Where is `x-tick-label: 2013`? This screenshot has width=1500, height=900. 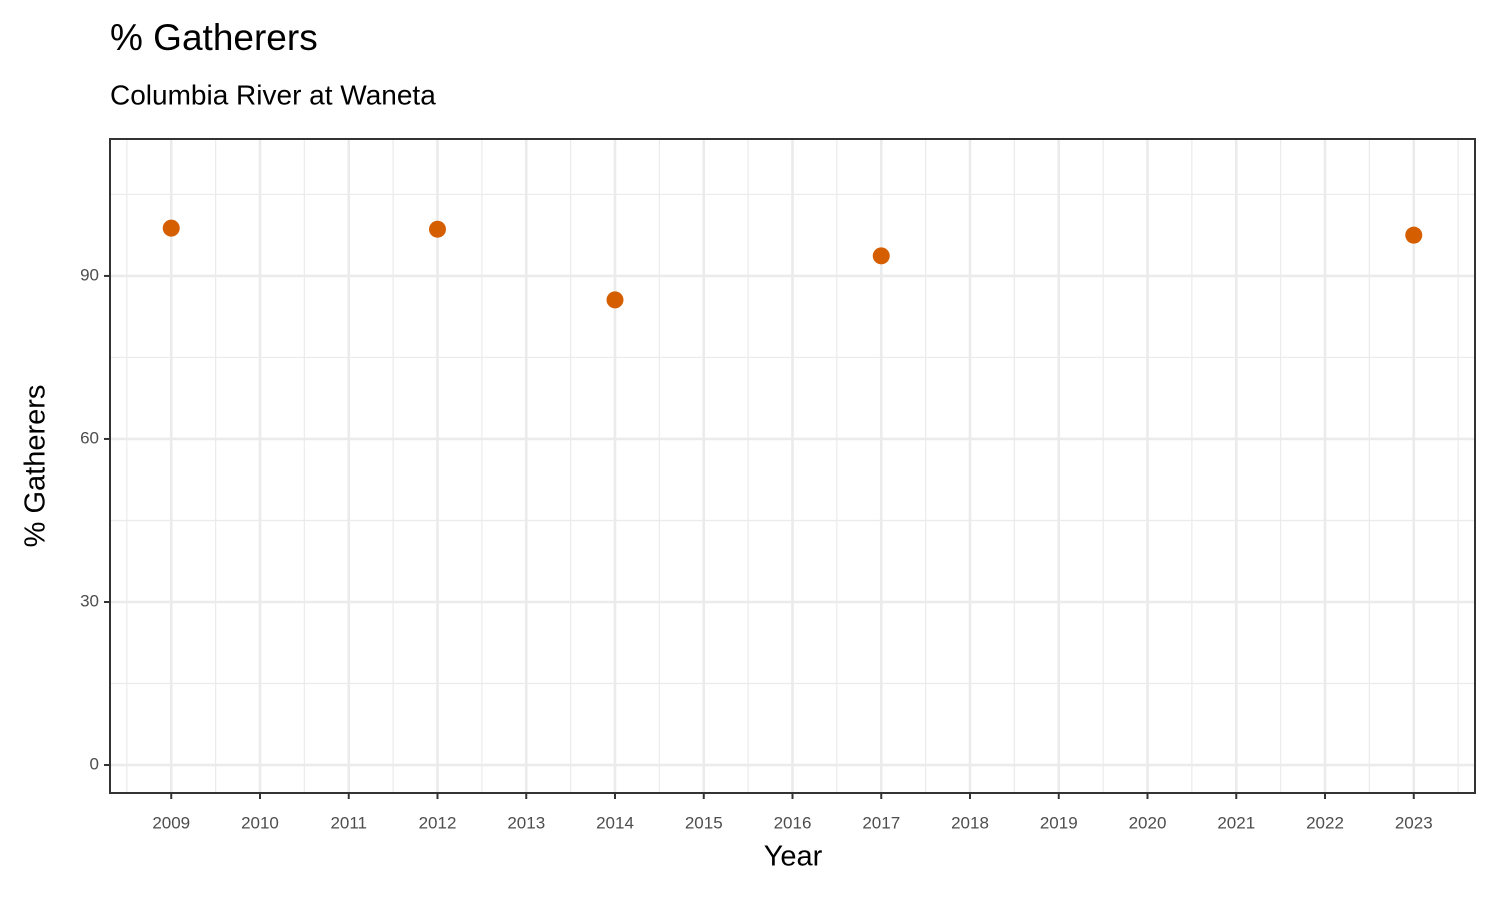 x-tick-label: 2013 is located at coordinates (526, 822).